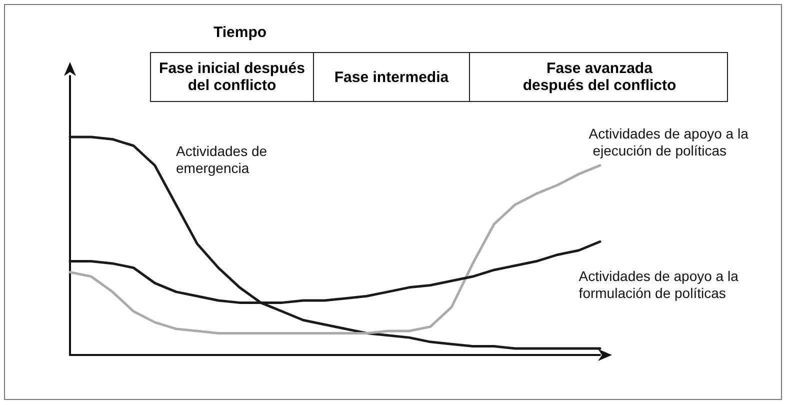 The height and width of the screenshot is (405, 788). I want to click on series-label: Actividades de apoyo a la ejecución de políticas, so click(668, 142).